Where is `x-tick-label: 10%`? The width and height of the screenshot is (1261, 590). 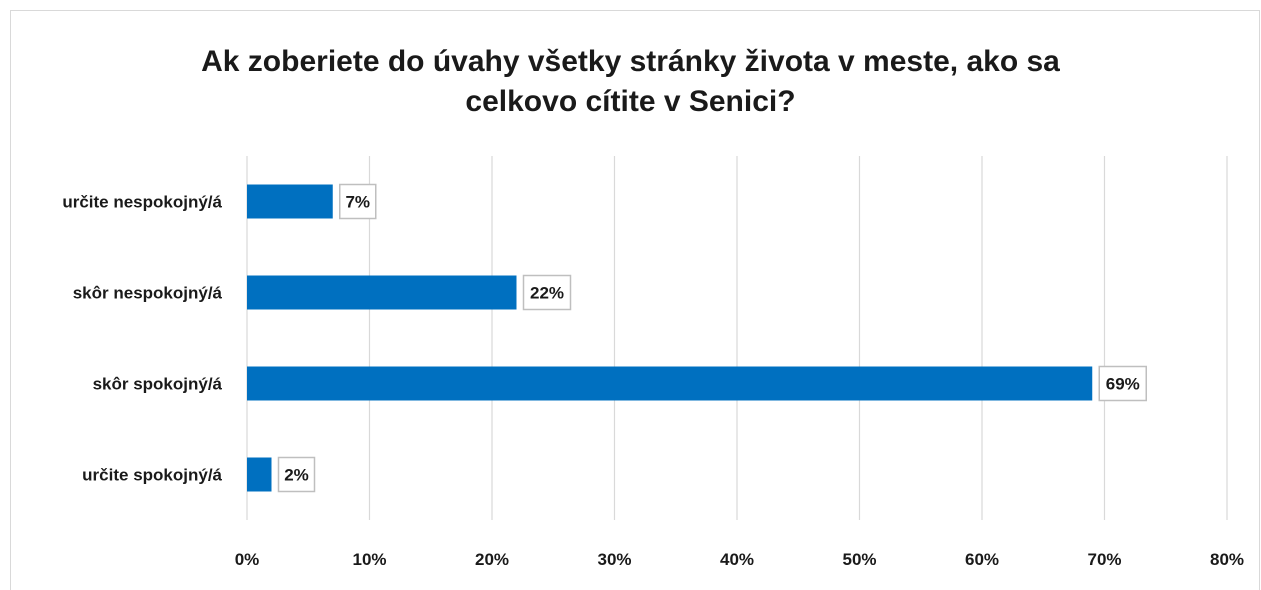 x-tick-label: 10% is located at coordinates (369, 559).